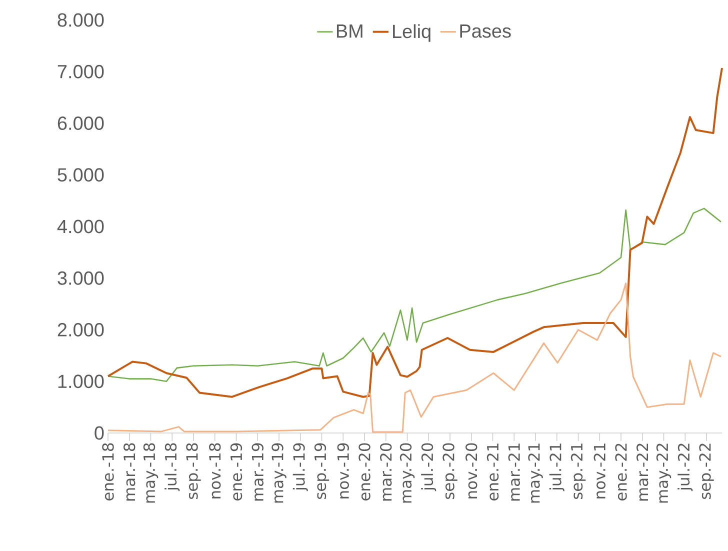 The image size is (728, 551). Describe the element at coordinates (81, 123) in the screenshot. I see `y-tick-label: 6.000` at that location.